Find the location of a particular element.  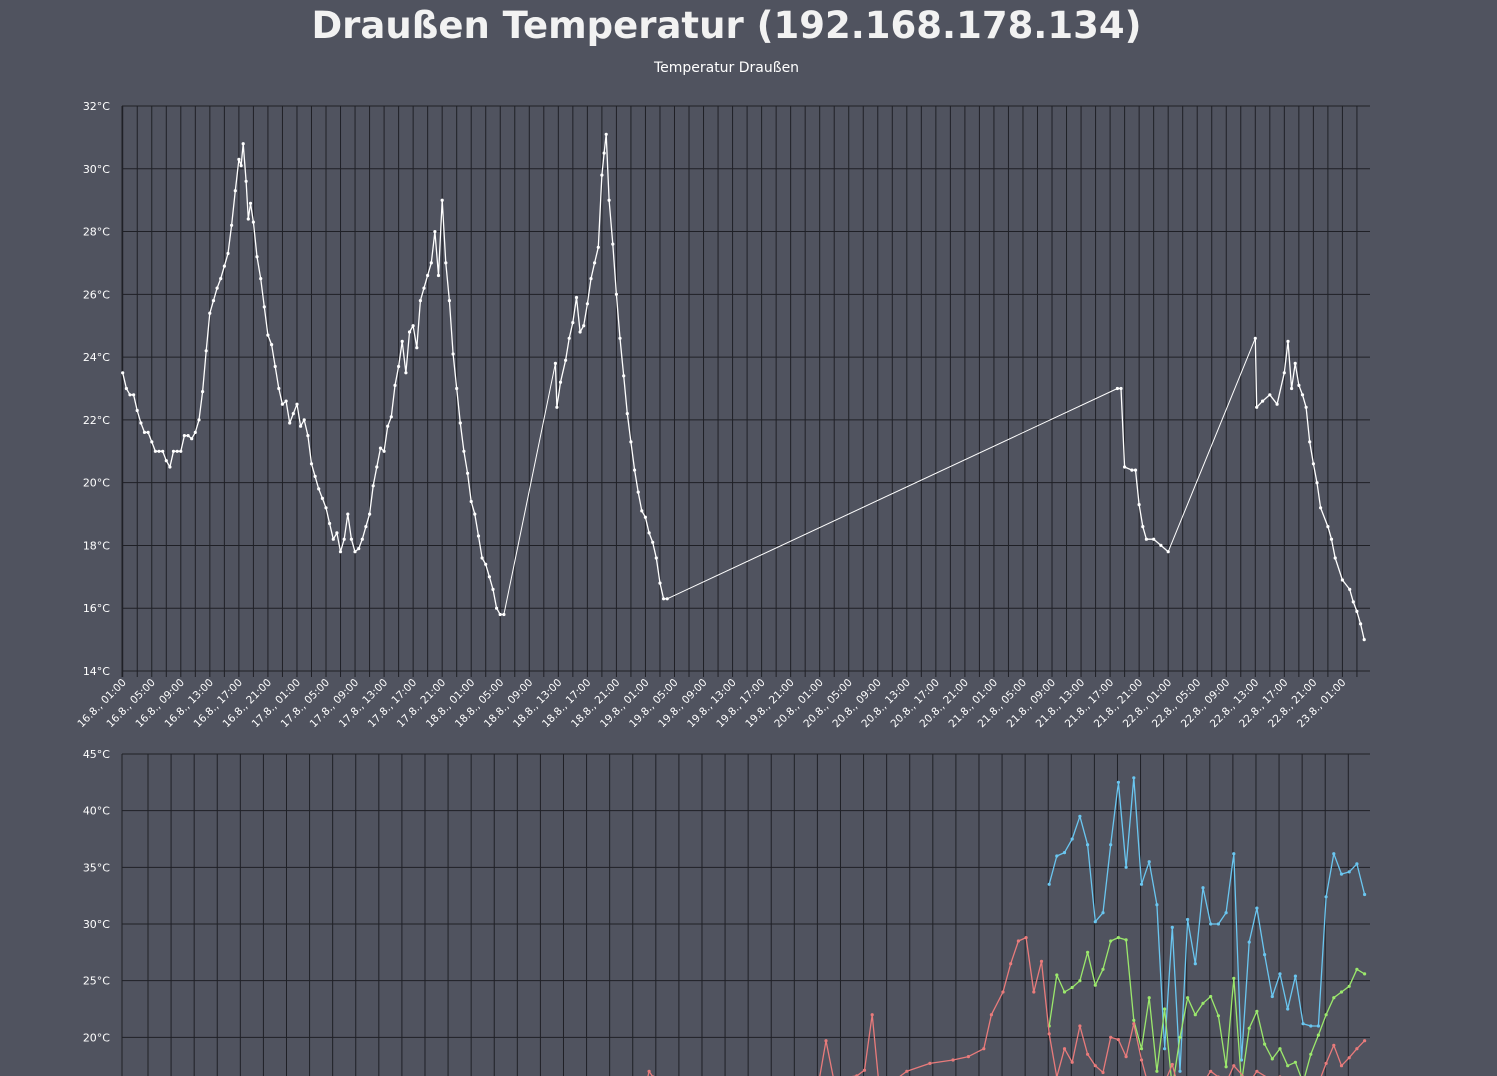

y-tick-label: 45°C is located at coordinates (96, 754).